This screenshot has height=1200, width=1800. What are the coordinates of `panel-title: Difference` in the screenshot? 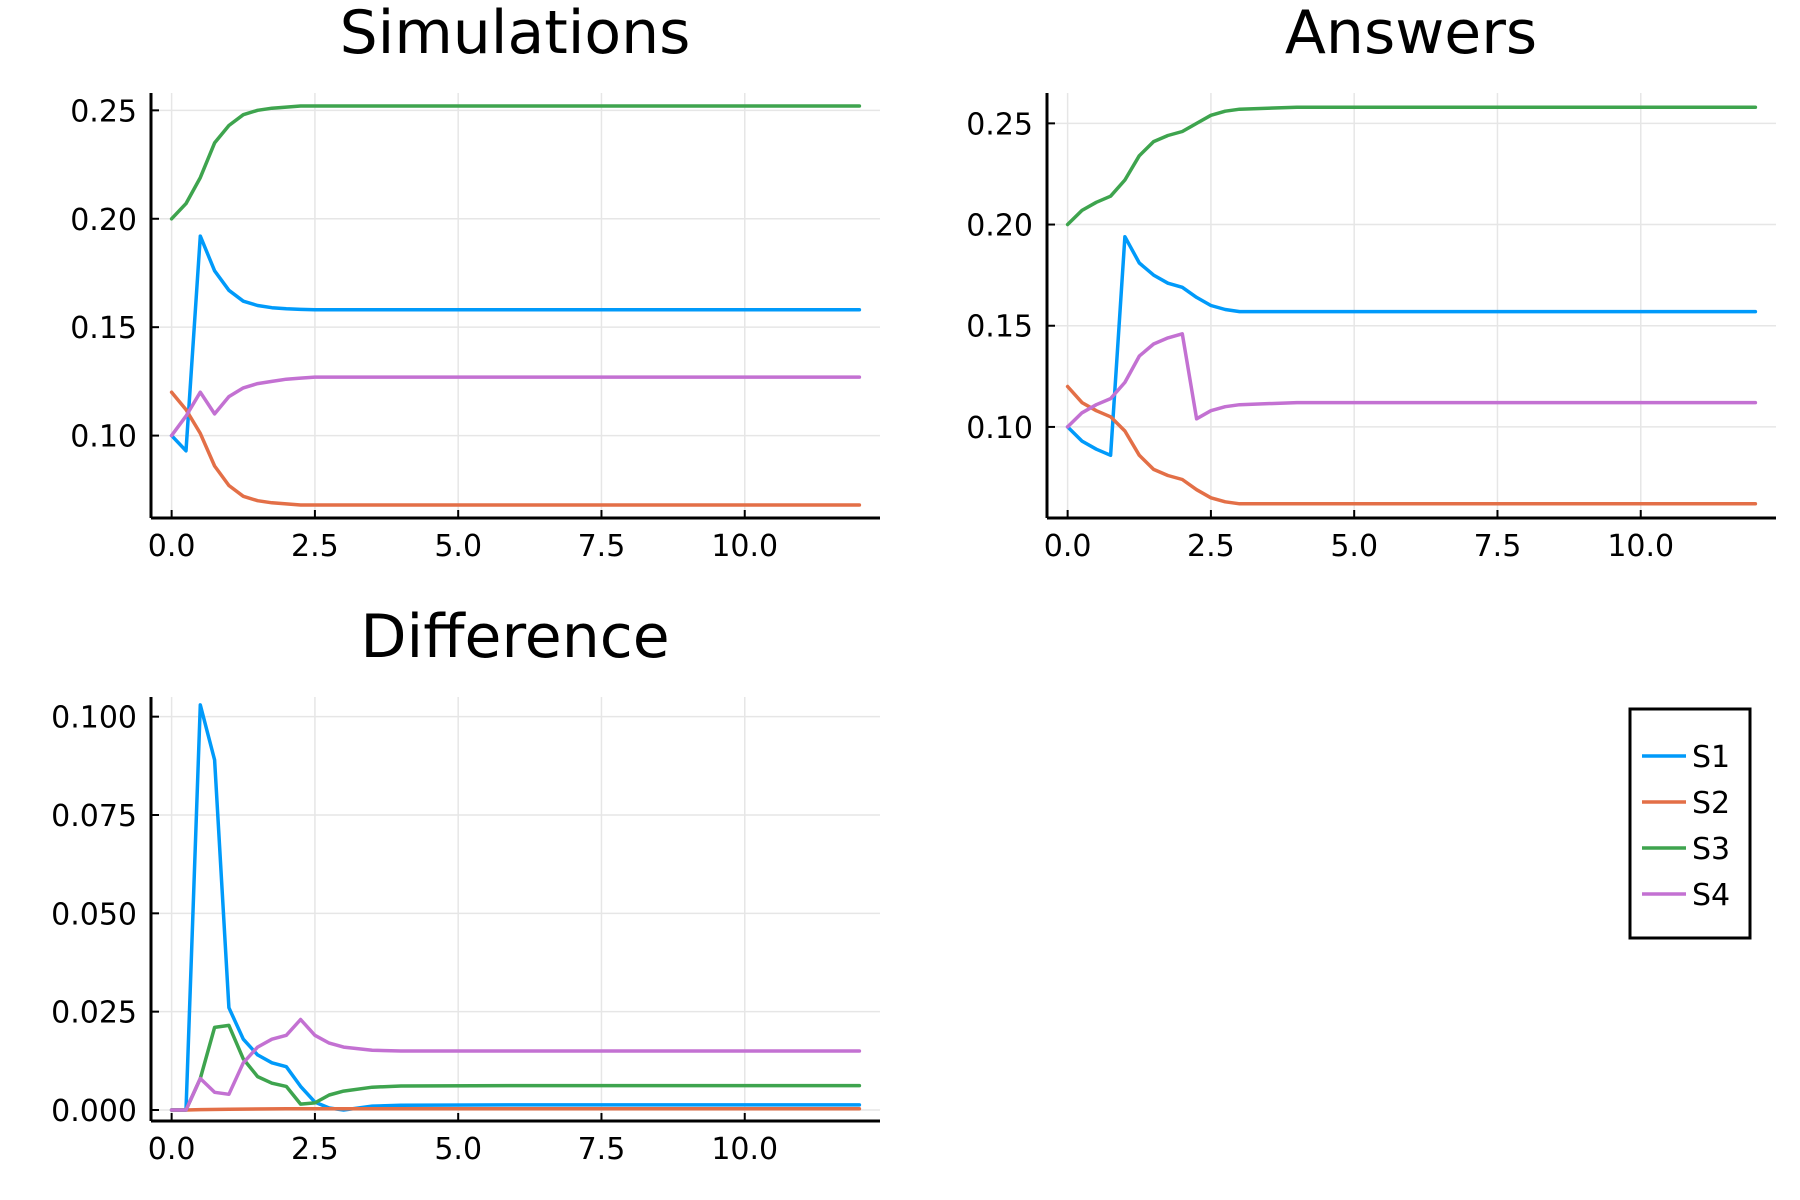 It's located at (514, 637).